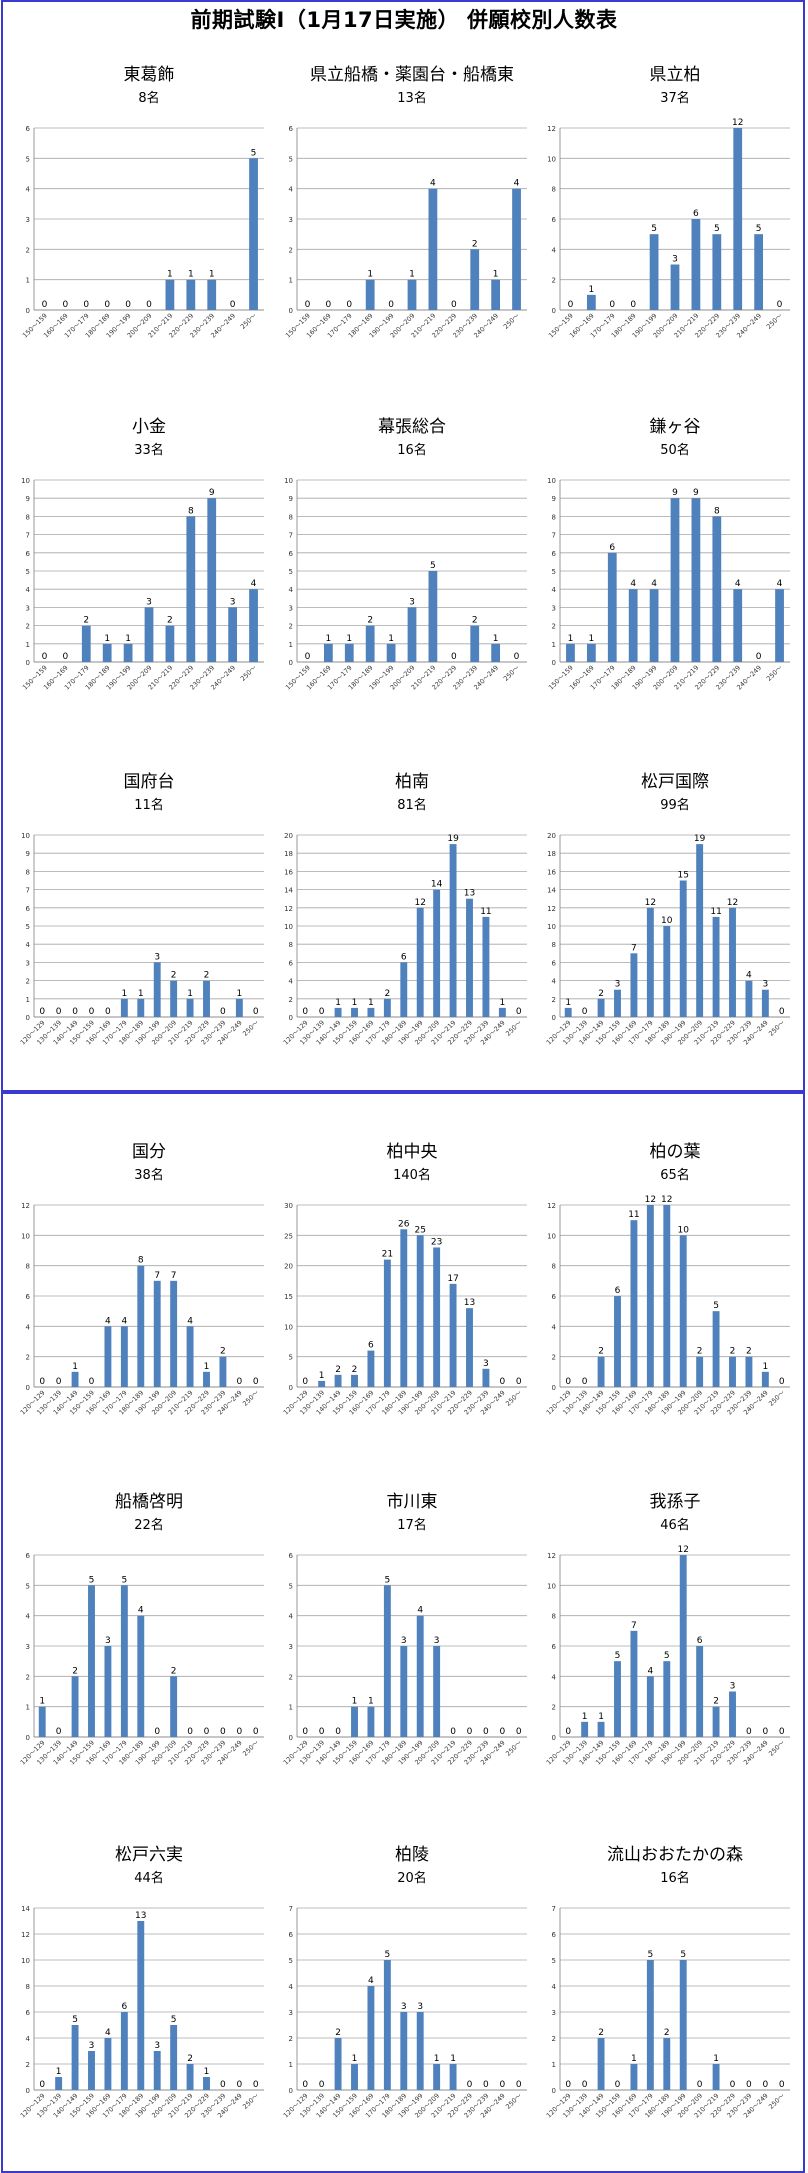 The height and width of the screenshot is (2173, 808). Describe the element at coordinates (28, 311) in the screenshot. I see `y-tick-label: 0` at that location.